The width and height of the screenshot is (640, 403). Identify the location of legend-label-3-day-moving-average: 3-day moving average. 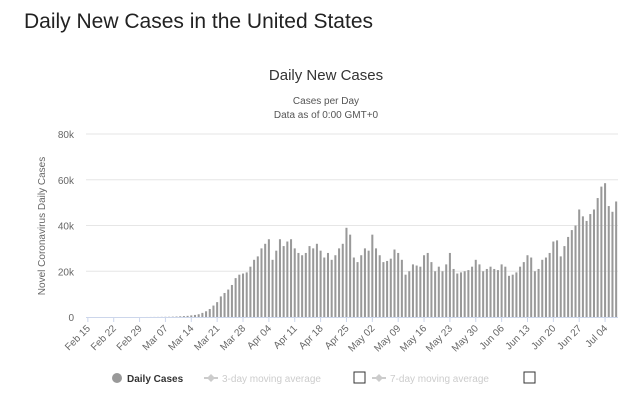
(271, 379).